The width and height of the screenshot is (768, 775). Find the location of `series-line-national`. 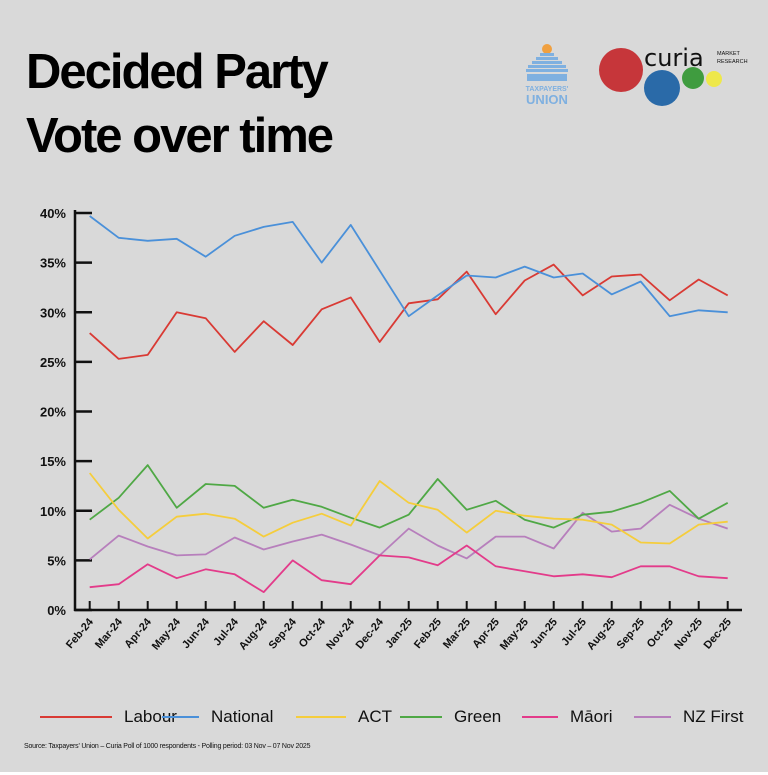

series-line-national is located at coordinates (408, 266).